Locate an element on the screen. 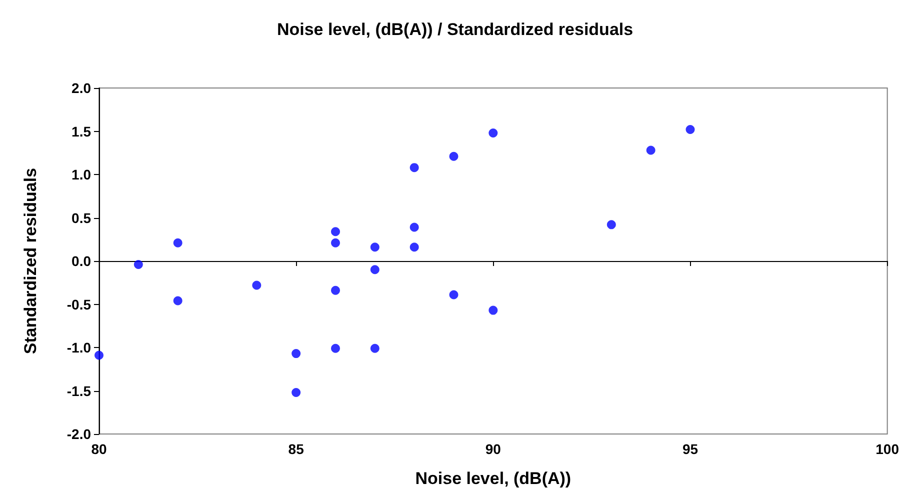 The image size is (910, 500). y-tick-label: -0.5 is located at coordinates (79, 304).